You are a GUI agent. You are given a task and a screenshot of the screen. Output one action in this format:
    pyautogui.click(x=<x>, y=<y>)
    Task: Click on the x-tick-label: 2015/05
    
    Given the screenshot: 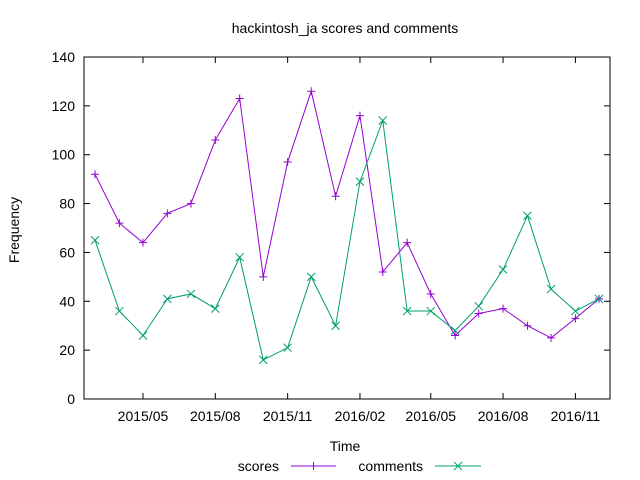 What is the action you would take?
    pyautogui.click(x=143, y=416)
    